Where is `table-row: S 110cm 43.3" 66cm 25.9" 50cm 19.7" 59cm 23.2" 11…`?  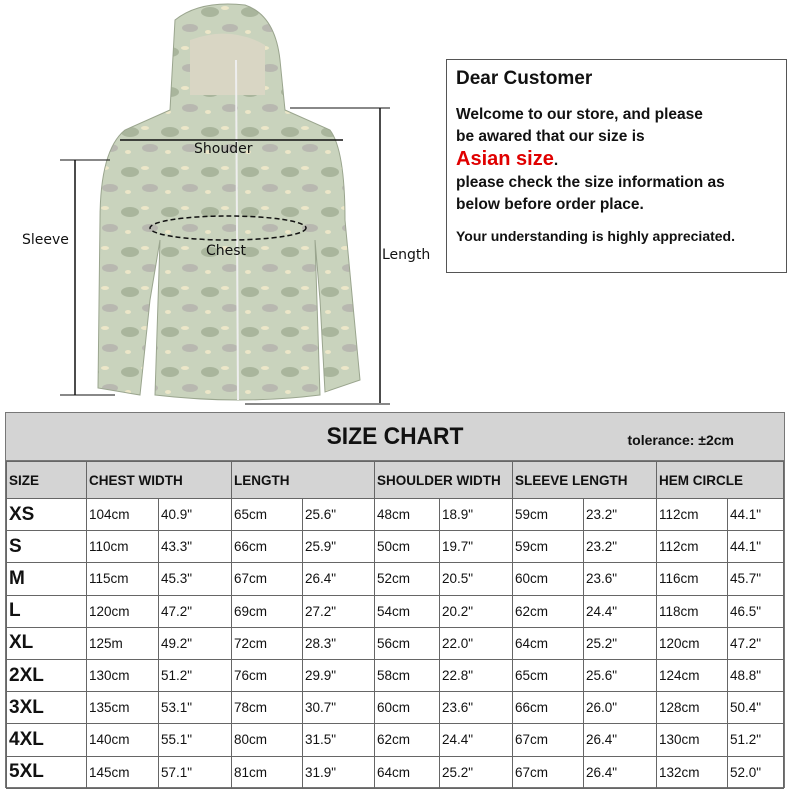
table-row: S 110cm 43.3" 66cm 25.9" 50cm 19.7" 59cm 23.2" 11… is located at coordinates (395, 547).